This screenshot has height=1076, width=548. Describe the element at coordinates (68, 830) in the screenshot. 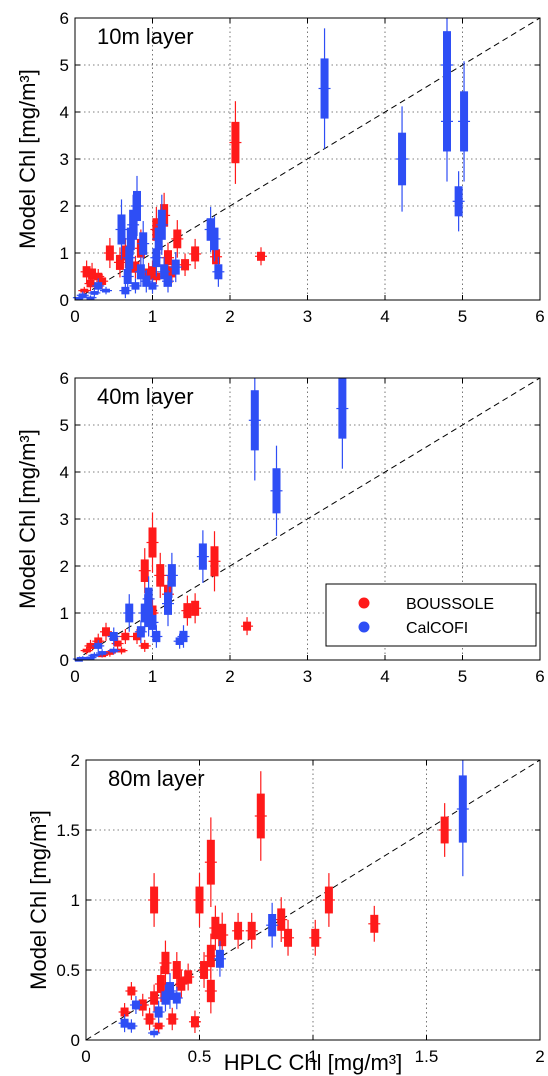

I see `y-tick-label: 1.5` at that location.